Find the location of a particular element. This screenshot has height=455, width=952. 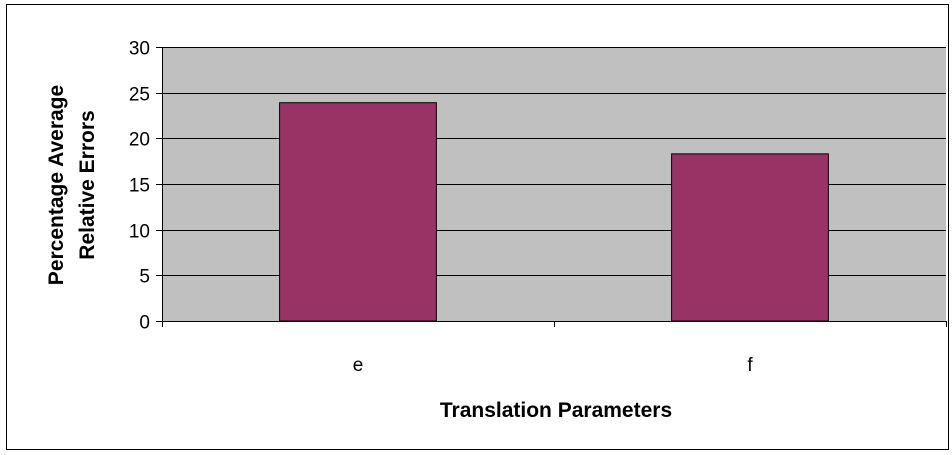

x-category-label: e is located at coordinates (358, 365).